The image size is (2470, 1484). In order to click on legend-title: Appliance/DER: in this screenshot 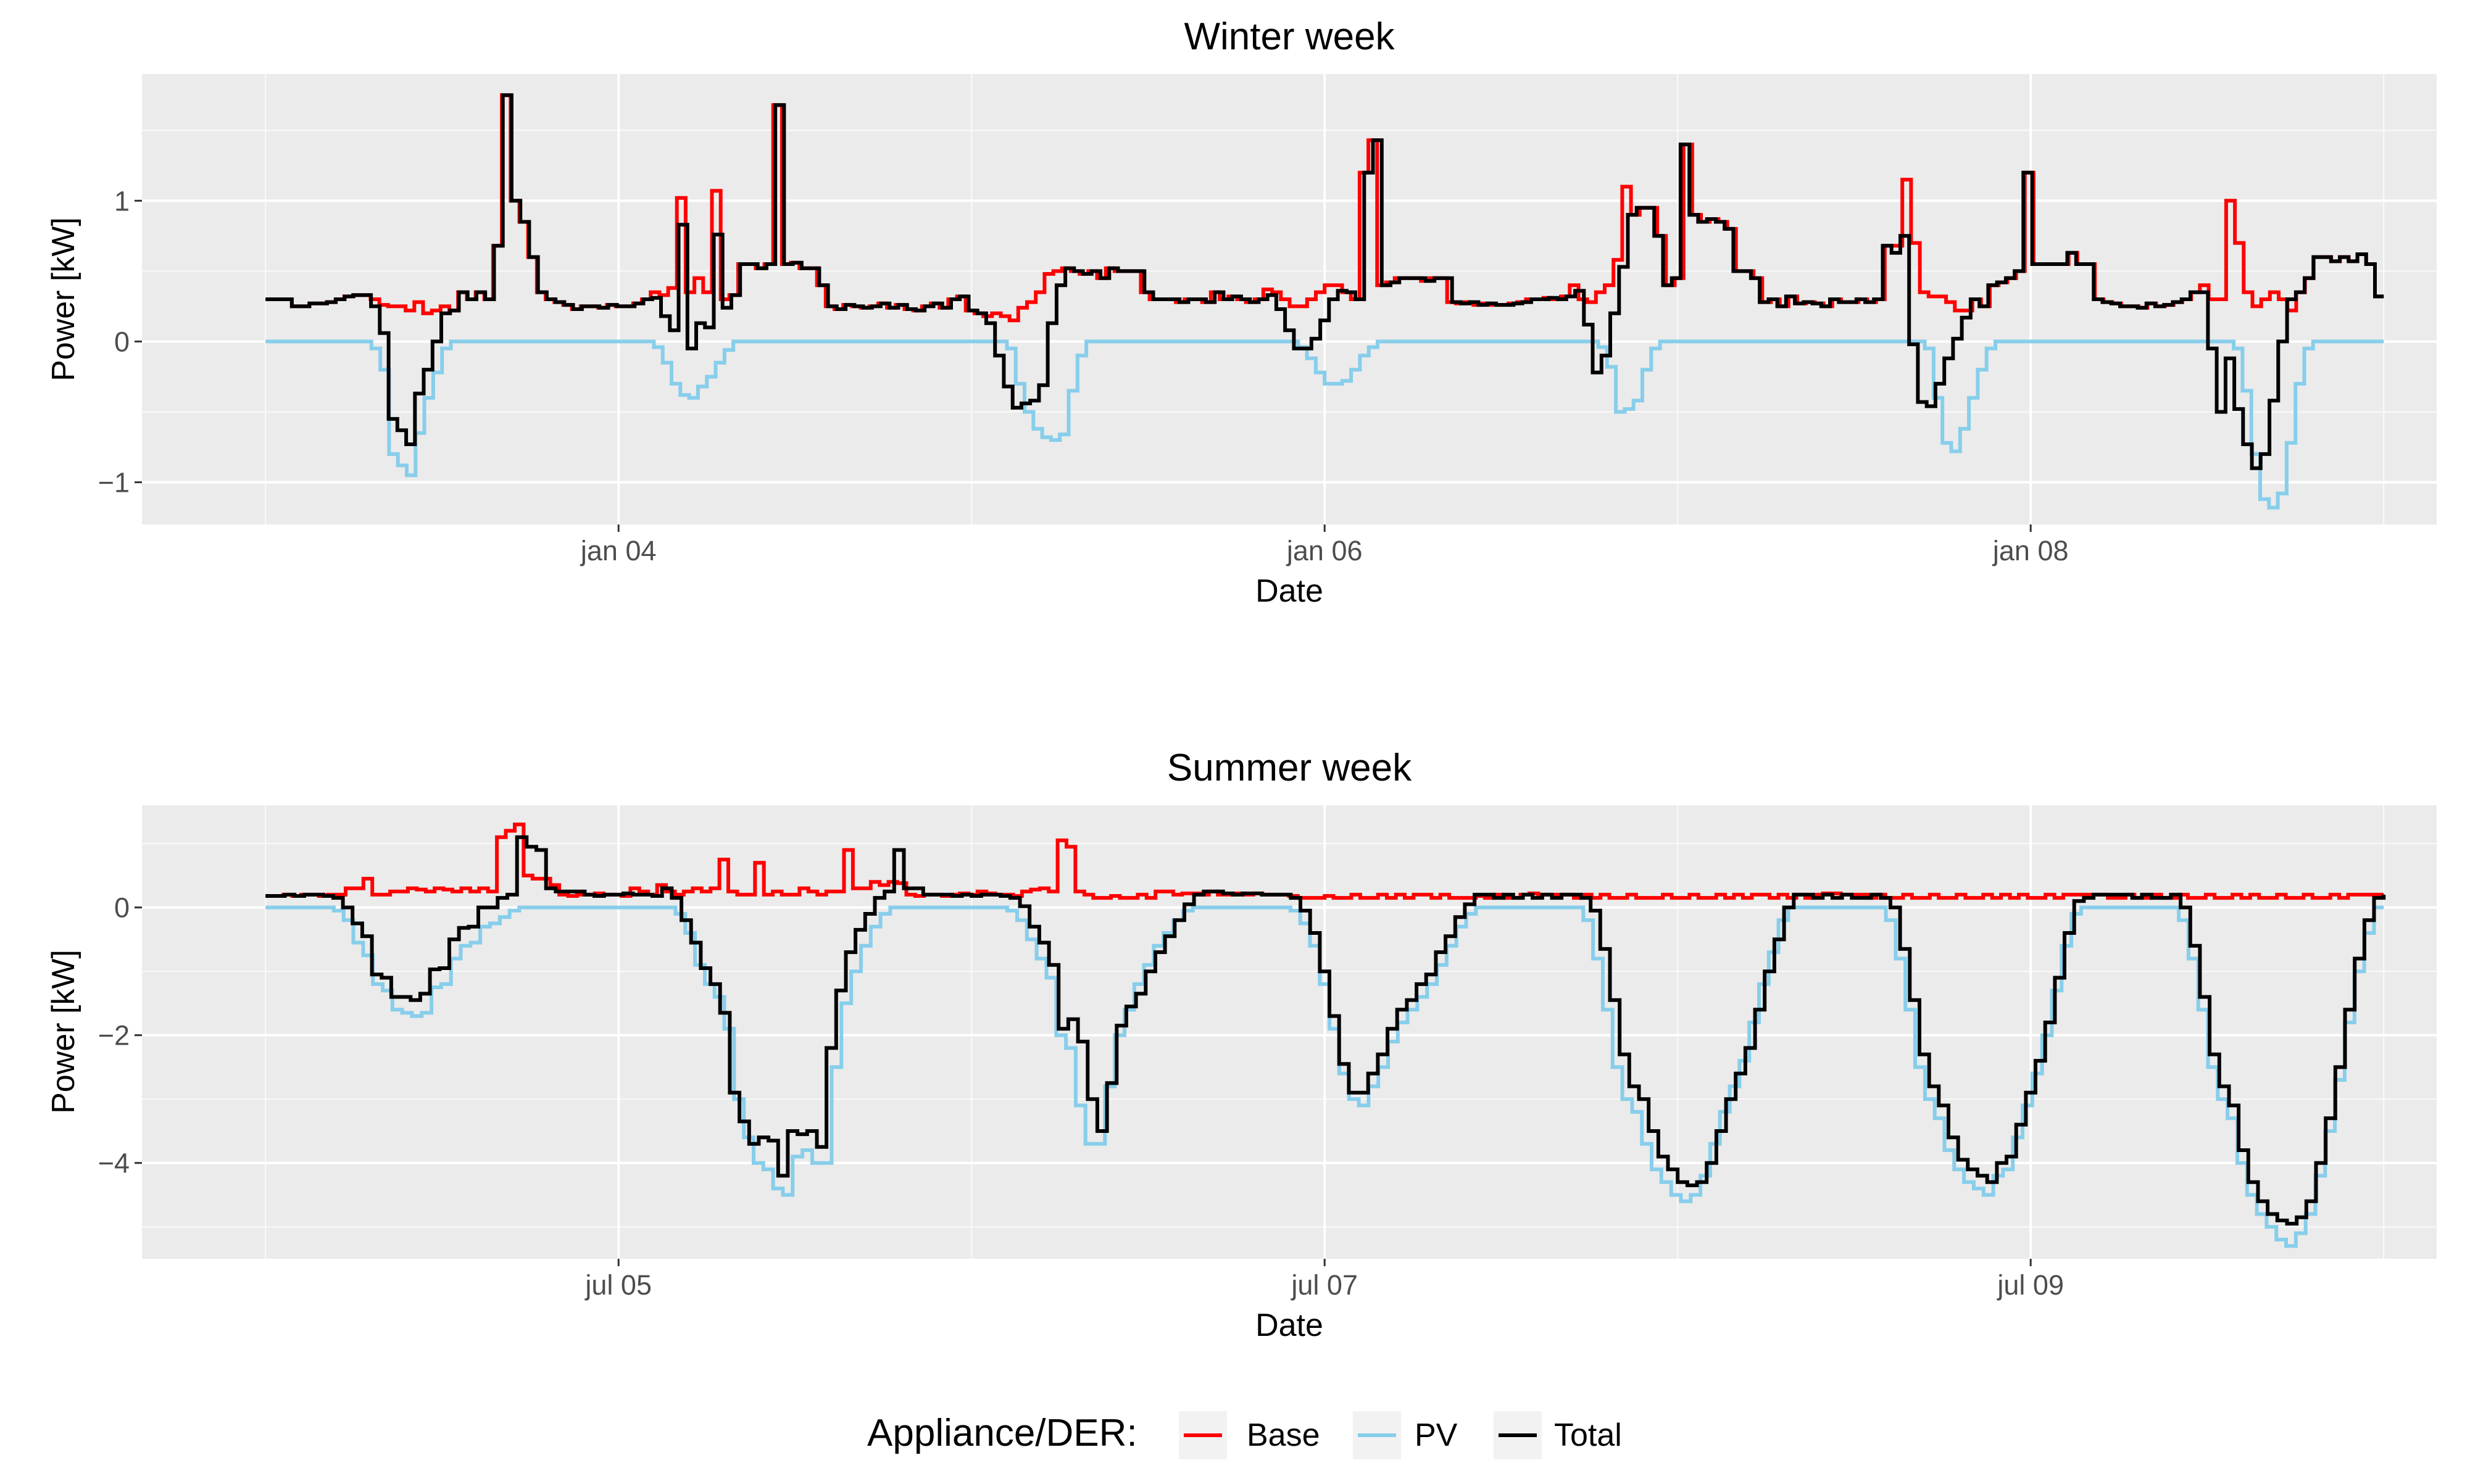, I will do `click(1002, 1433)`.